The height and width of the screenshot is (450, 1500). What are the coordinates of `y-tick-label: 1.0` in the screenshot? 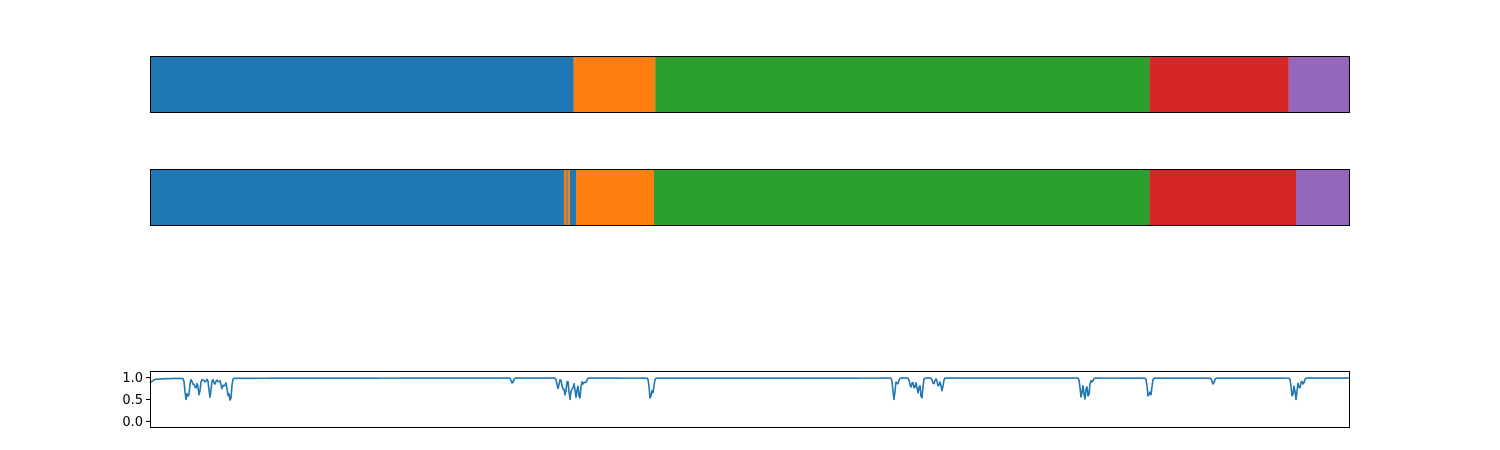 It's located at (132, 378).